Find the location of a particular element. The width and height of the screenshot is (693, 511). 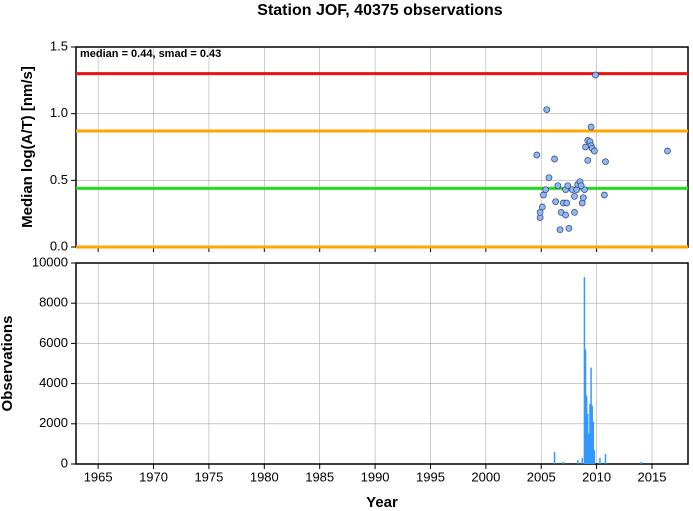

y-tick-label: 1.0 is located at coordinates (59, 112).